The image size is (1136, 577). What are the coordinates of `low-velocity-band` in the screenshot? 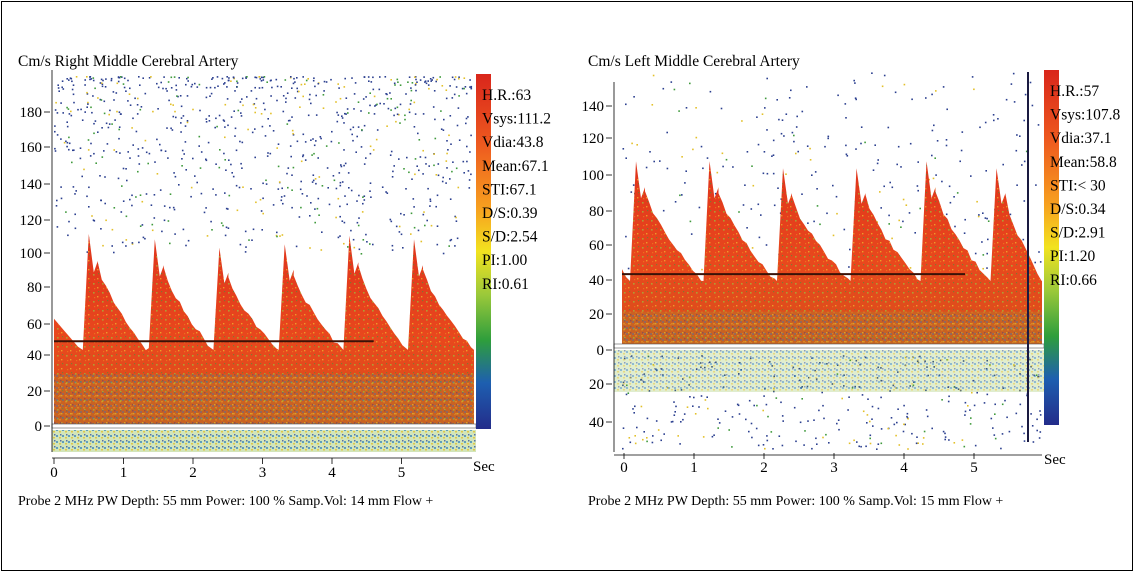 It's located at (832, 328).